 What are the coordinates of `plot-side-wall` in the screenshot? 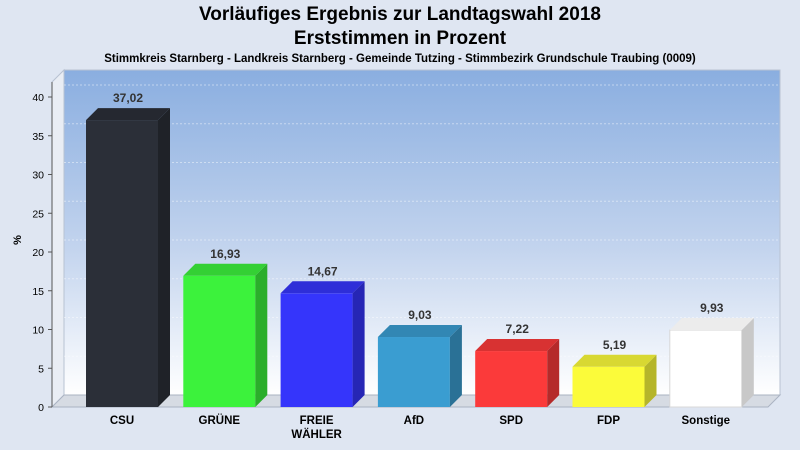 It's located at (58, 238).